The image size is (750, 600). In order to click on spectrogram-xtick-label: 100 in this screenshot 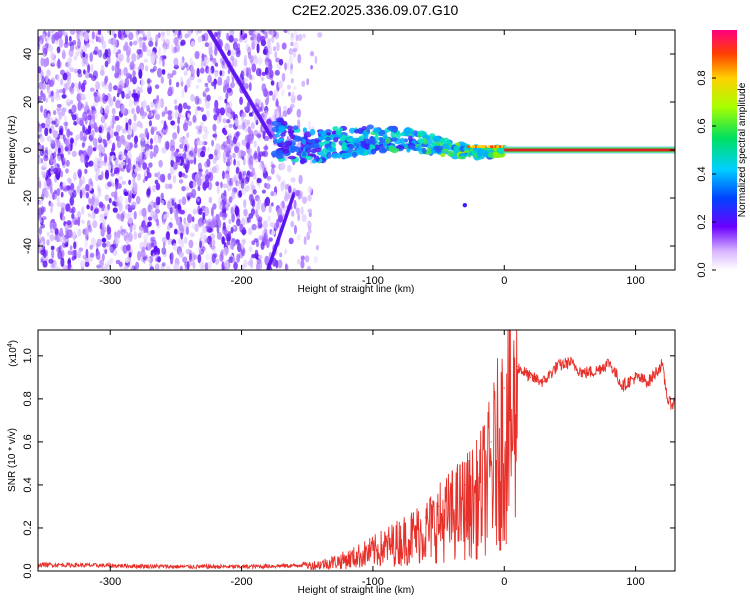, I will do `click(635, 281)`.